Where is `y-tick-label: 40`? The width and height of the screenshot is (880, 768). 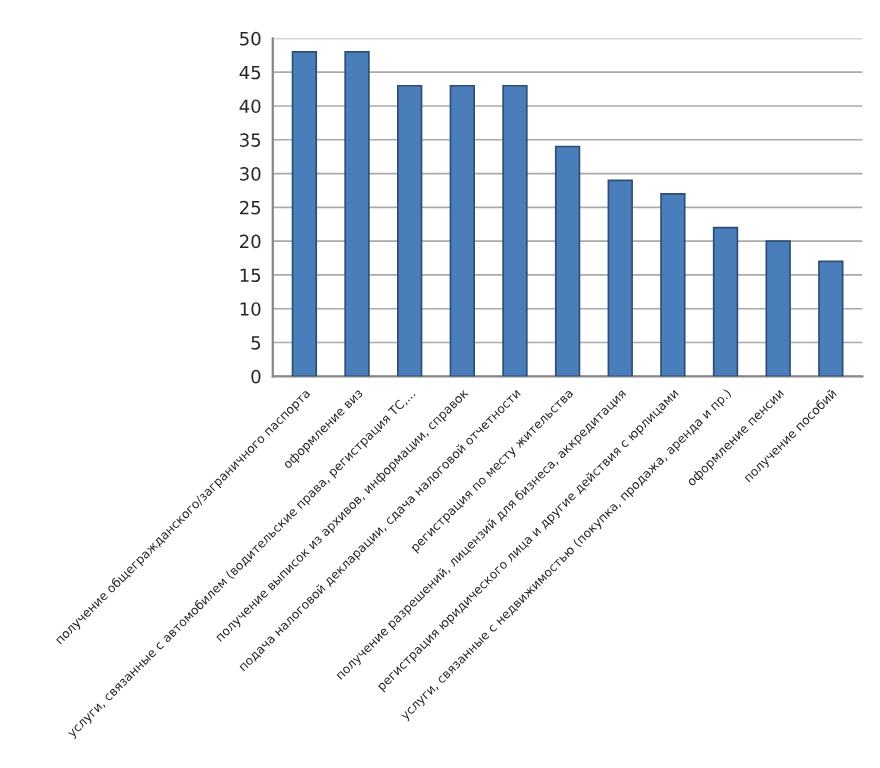
y-tick-label: 40 is located at coordinates (250, 106).